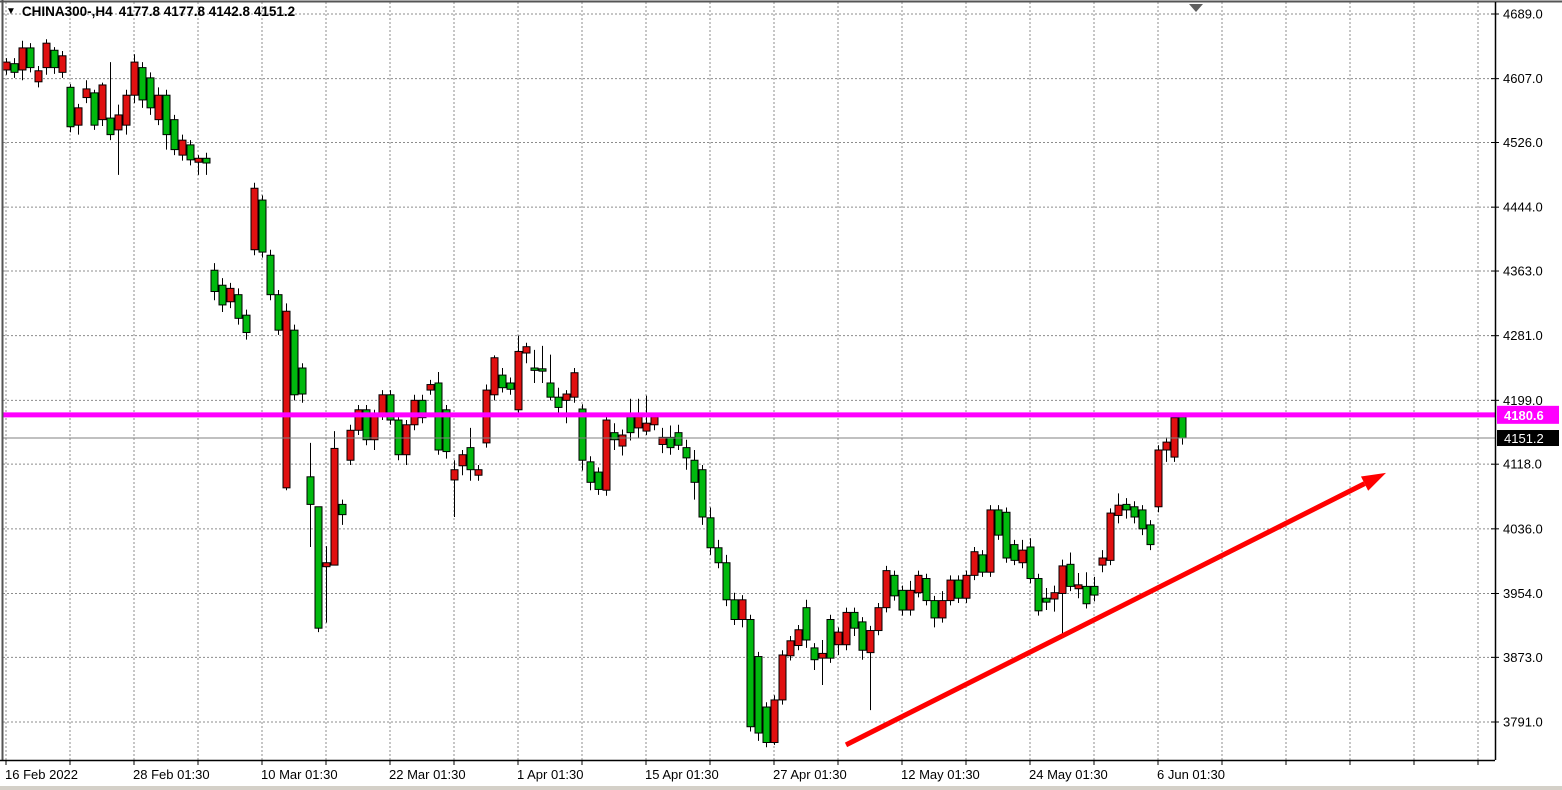  Describe the element at coordinates (1523, 142) in the screenshot. I see `price-axis-label: 4526.0` at that location.